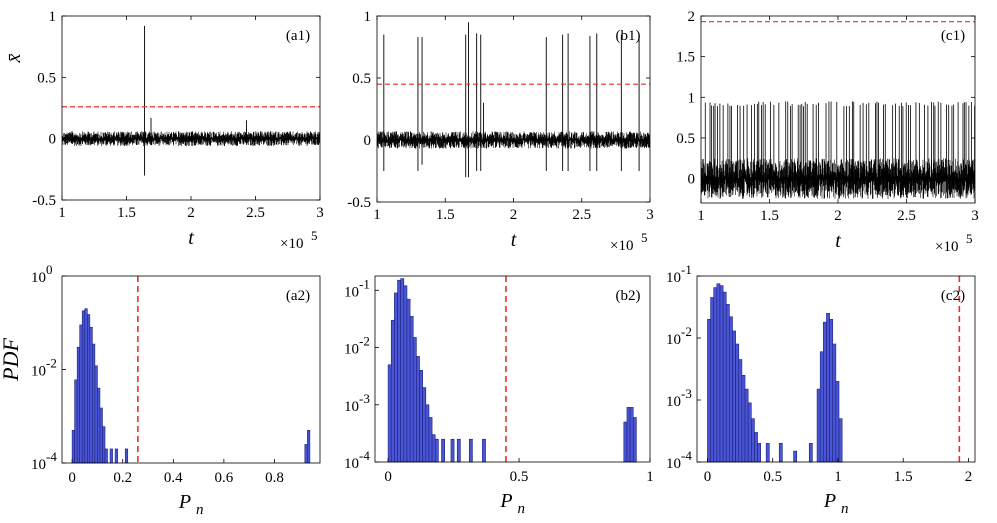 Image resolution: width=997 pixels, height=523 pixels. Describe the element at coordinates (692, 17) in the screenshot. I see `y-tick-label: 2` at that location.